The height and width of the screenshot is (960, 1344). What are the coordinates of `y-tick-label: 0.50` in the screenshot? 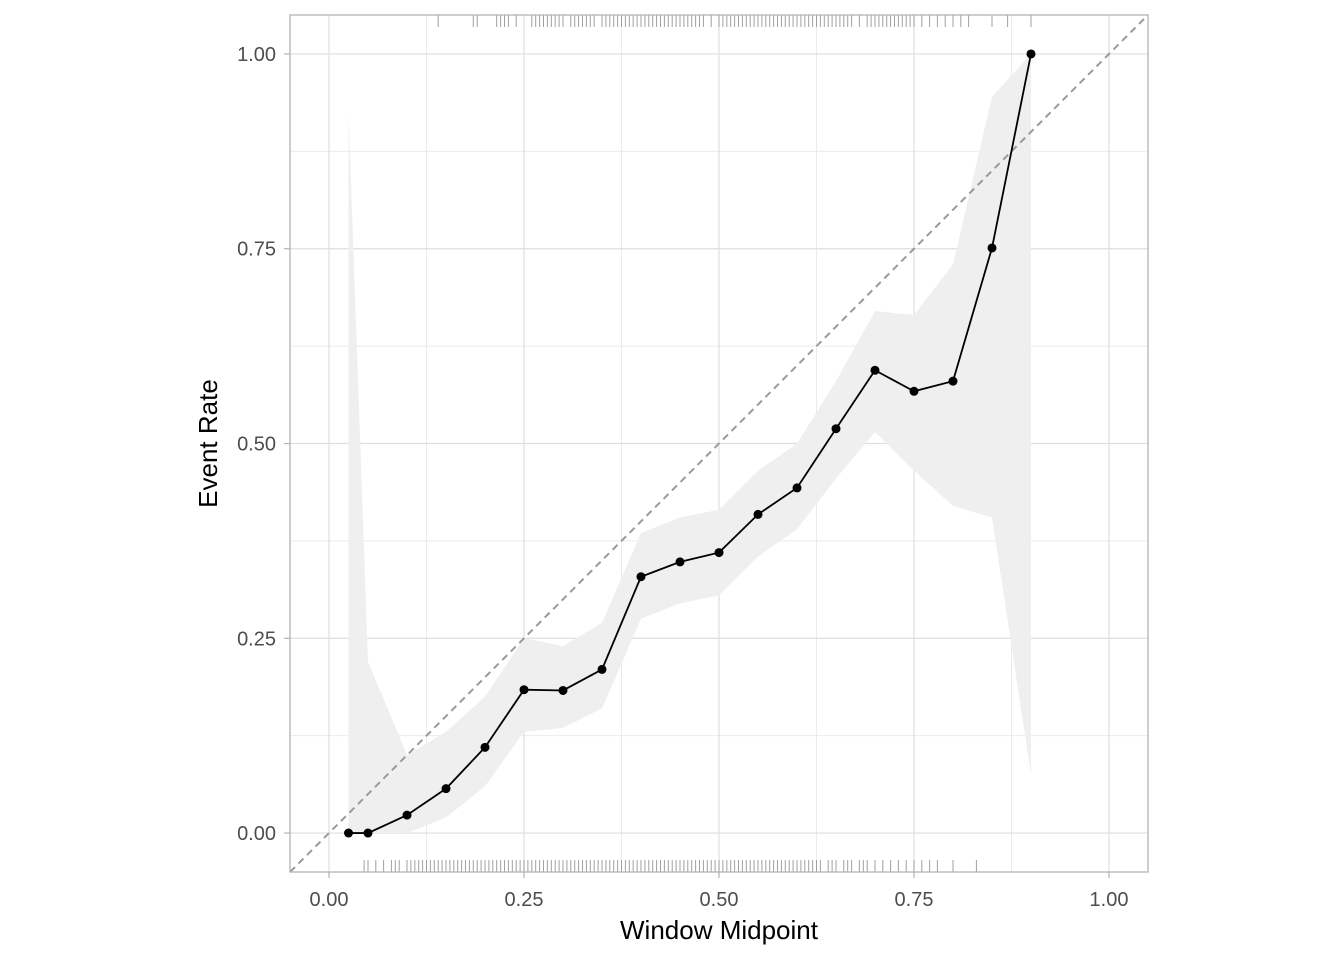 It's located at (256, 445).